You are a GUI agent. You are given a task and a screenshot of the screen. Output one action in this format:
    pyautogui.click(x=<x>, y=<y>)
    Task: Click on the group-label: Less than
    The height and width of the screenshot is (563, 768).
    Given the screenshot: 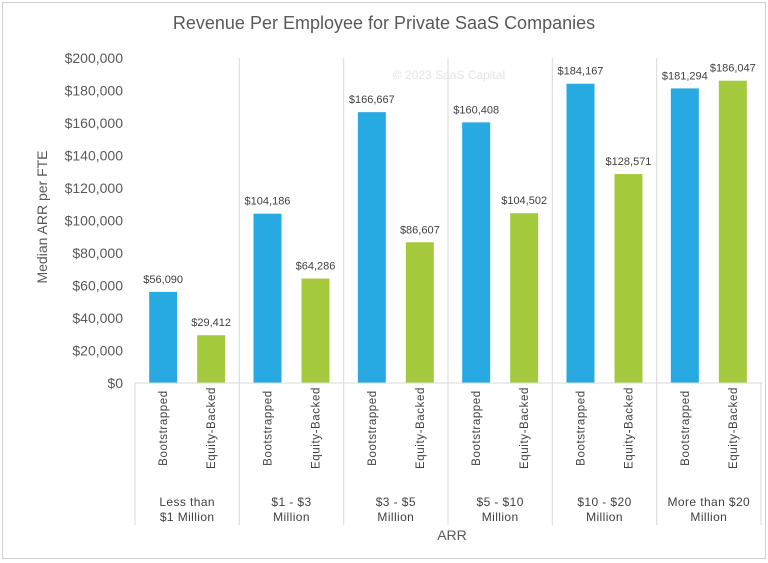 What is the action you would take?
    pyautogui.click(x=187, y=502)
    